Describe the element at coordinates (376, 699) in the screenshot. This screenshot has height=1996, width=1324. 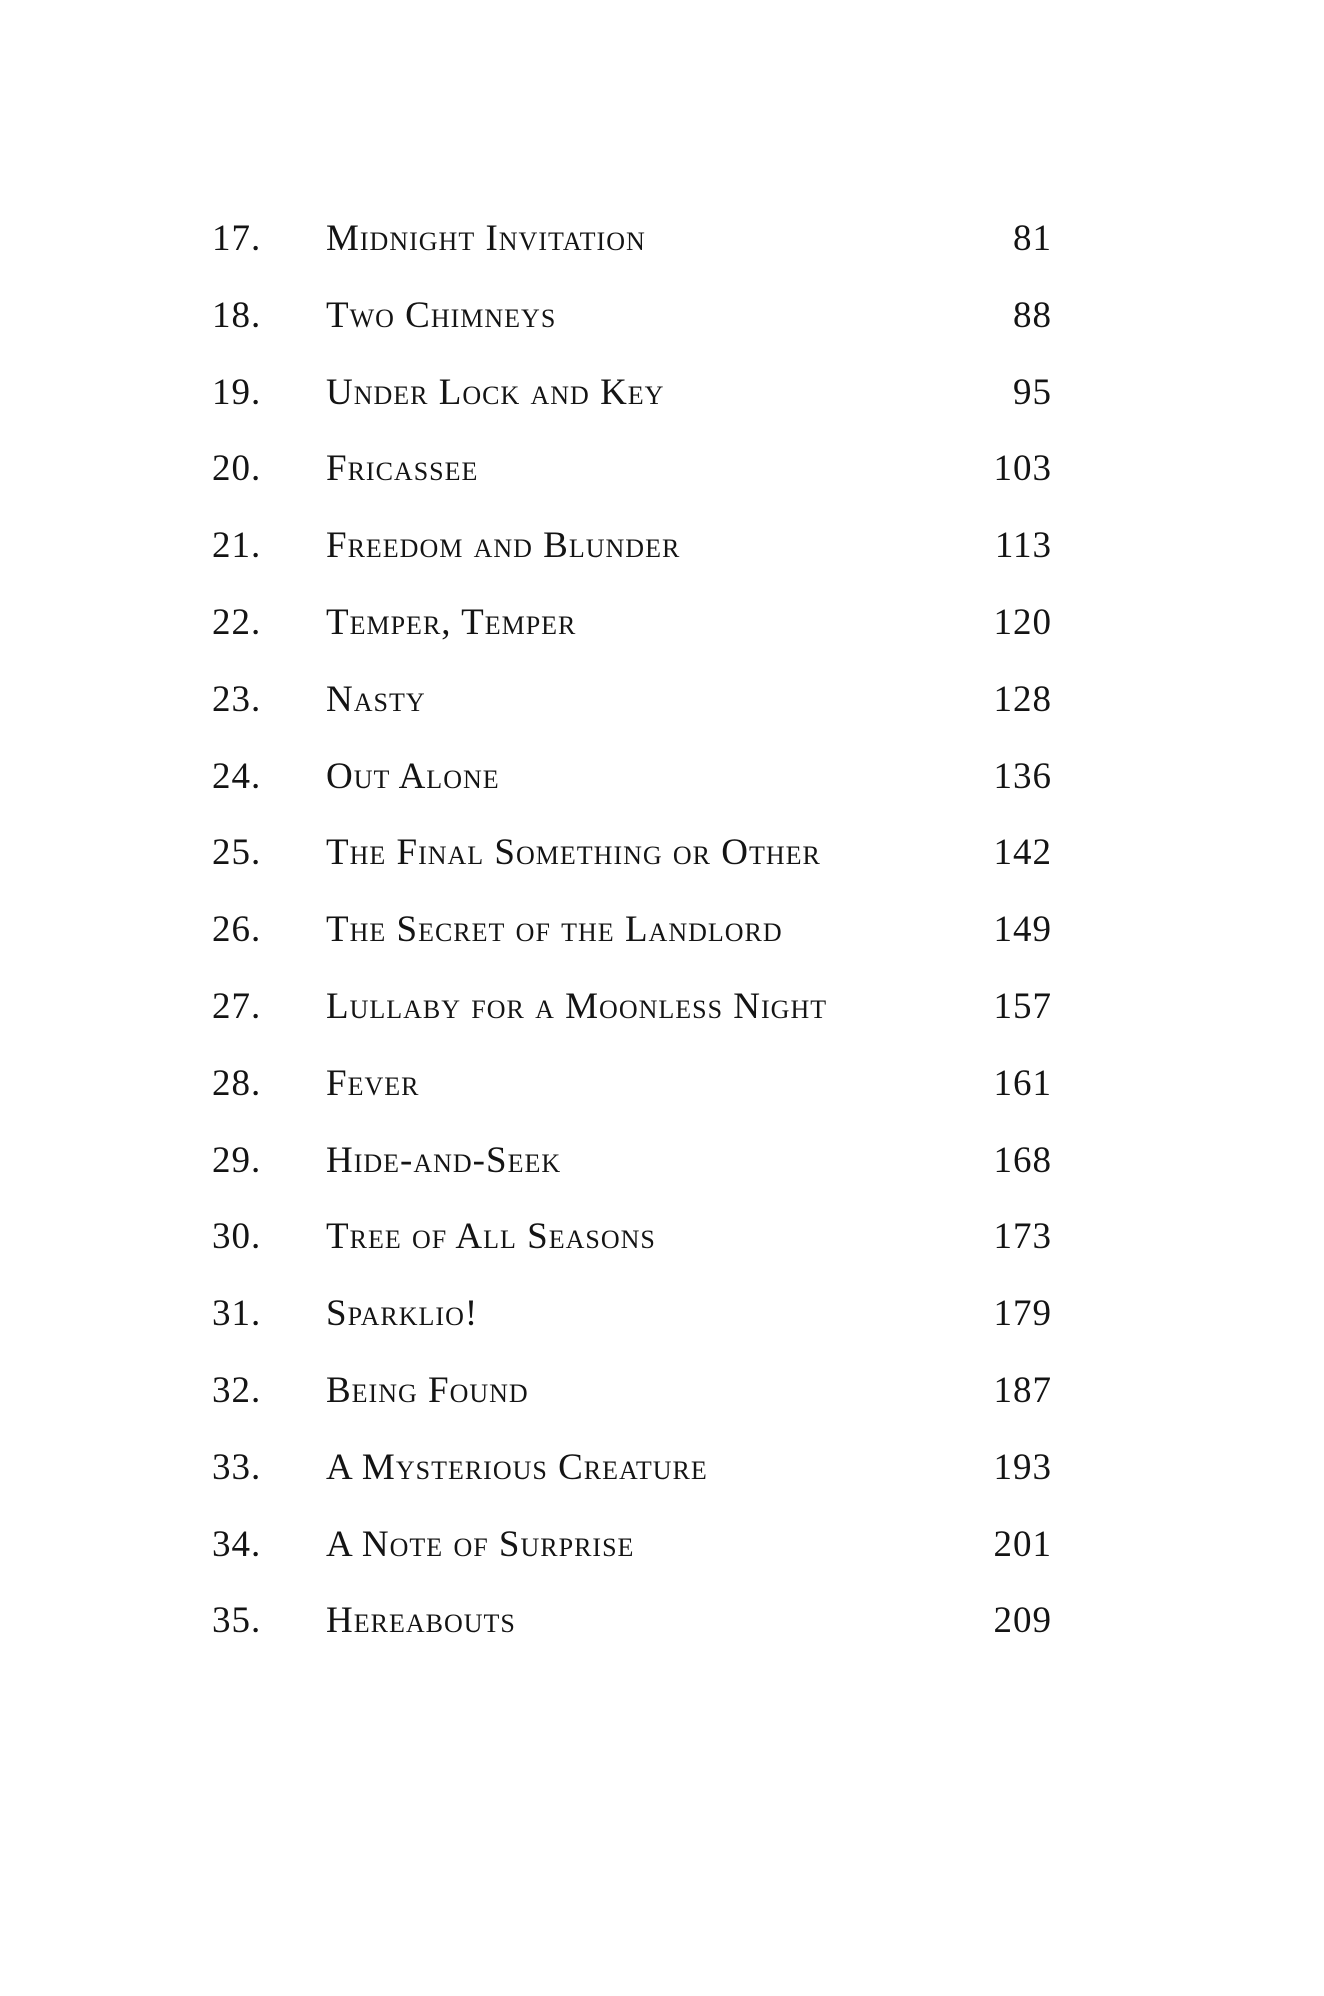
I see `chapter-title: Nasty` at that location.